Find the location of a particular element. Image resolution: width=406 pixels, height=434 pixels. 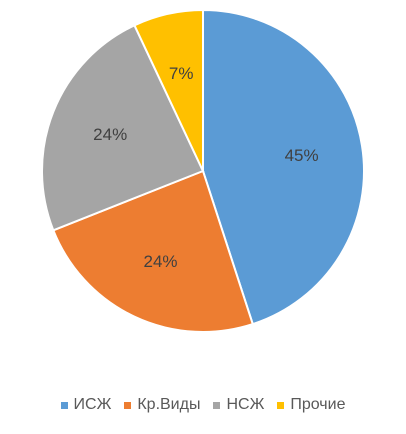

legend-item-isj: ИСЖ is located at coordinates (86, 405).